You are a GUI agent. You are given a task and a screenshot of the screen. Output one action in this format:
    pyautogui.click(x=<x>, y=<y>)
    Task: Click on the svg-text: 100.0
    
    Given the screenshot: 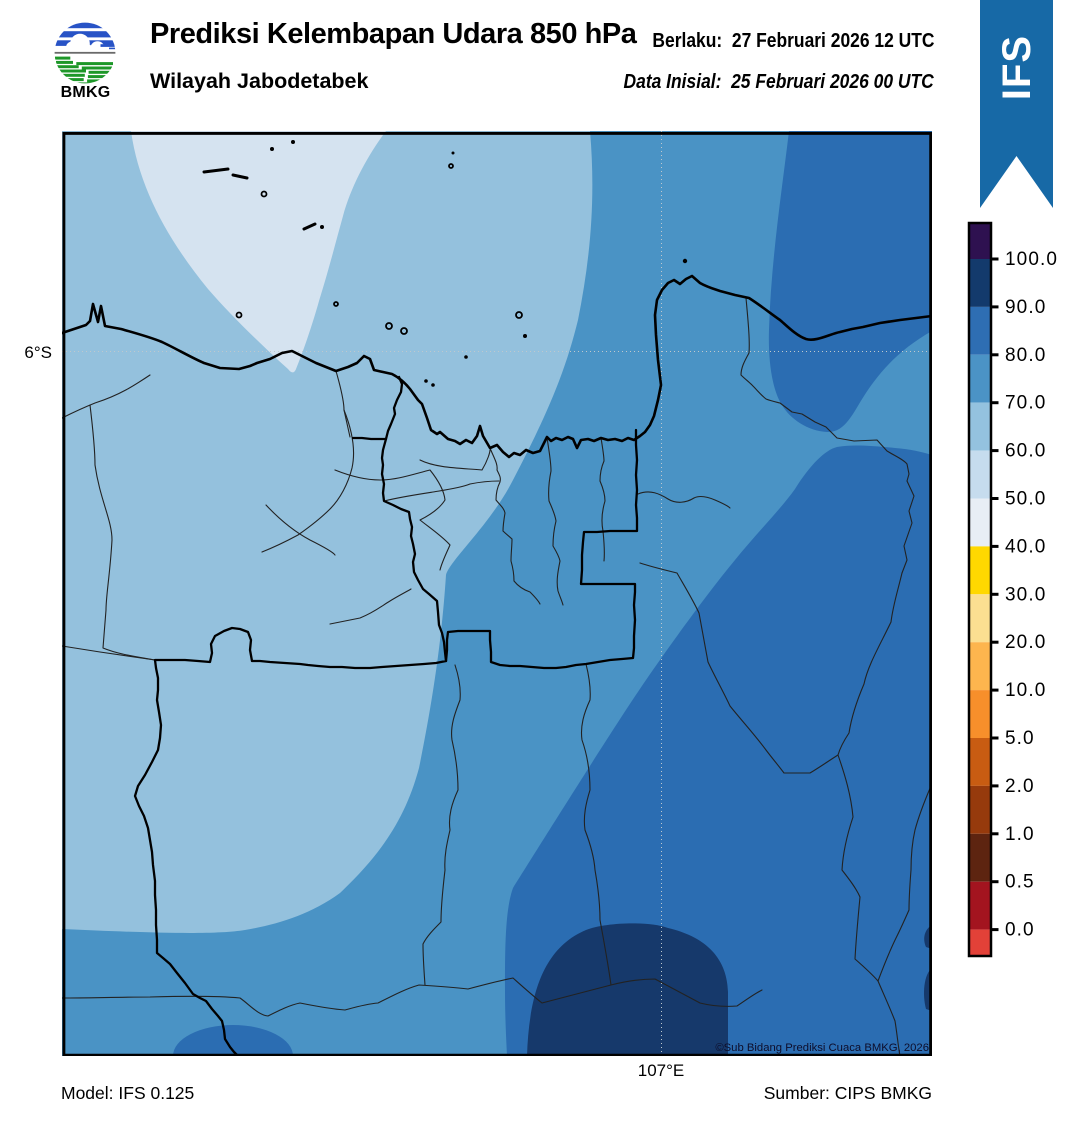 What is the action you would take?
    pyautogui.click(x=1031, y=259)
    